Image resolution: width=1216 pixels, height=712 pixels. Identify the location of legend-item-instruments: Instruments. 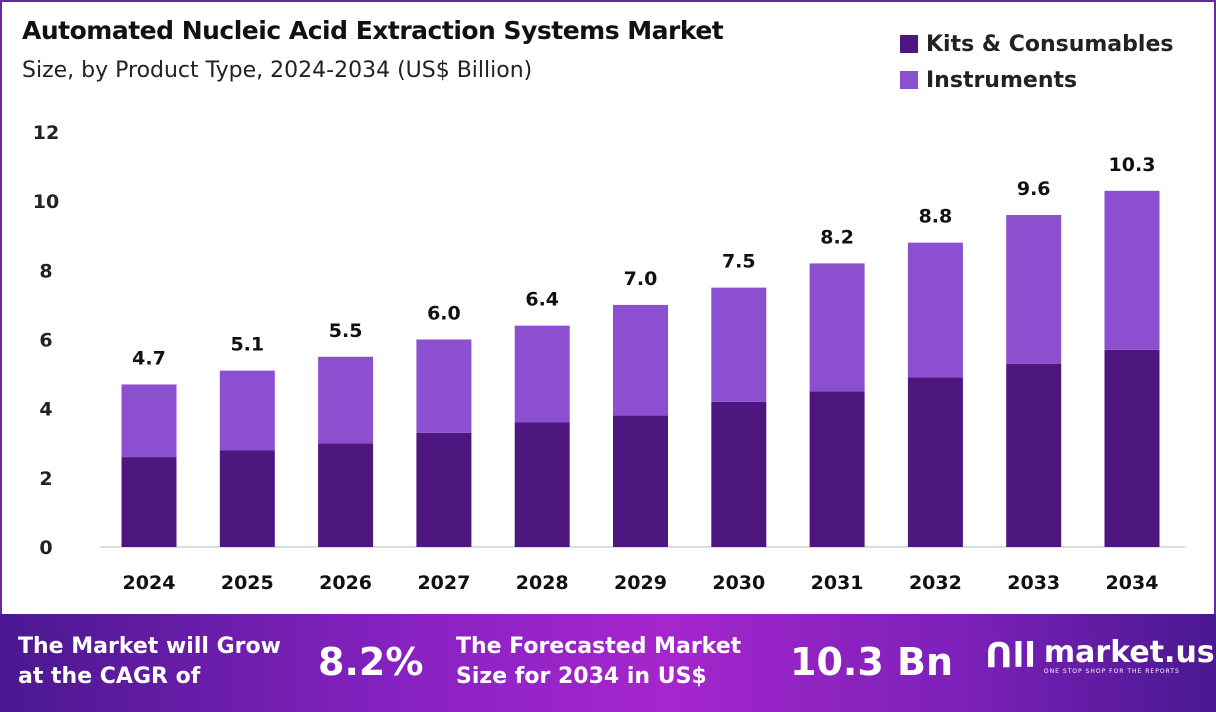
(1036, 80).